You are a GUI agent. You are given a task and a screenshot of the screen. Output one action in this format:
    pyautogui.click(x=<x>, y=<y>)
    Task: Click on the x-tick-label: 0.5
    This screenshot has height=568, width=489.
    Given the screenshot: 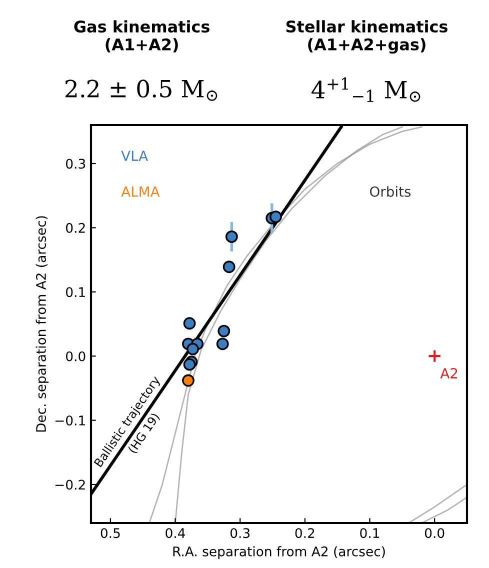 What is the action you would take?
    pyautogui.click(x=110, y=533)
    